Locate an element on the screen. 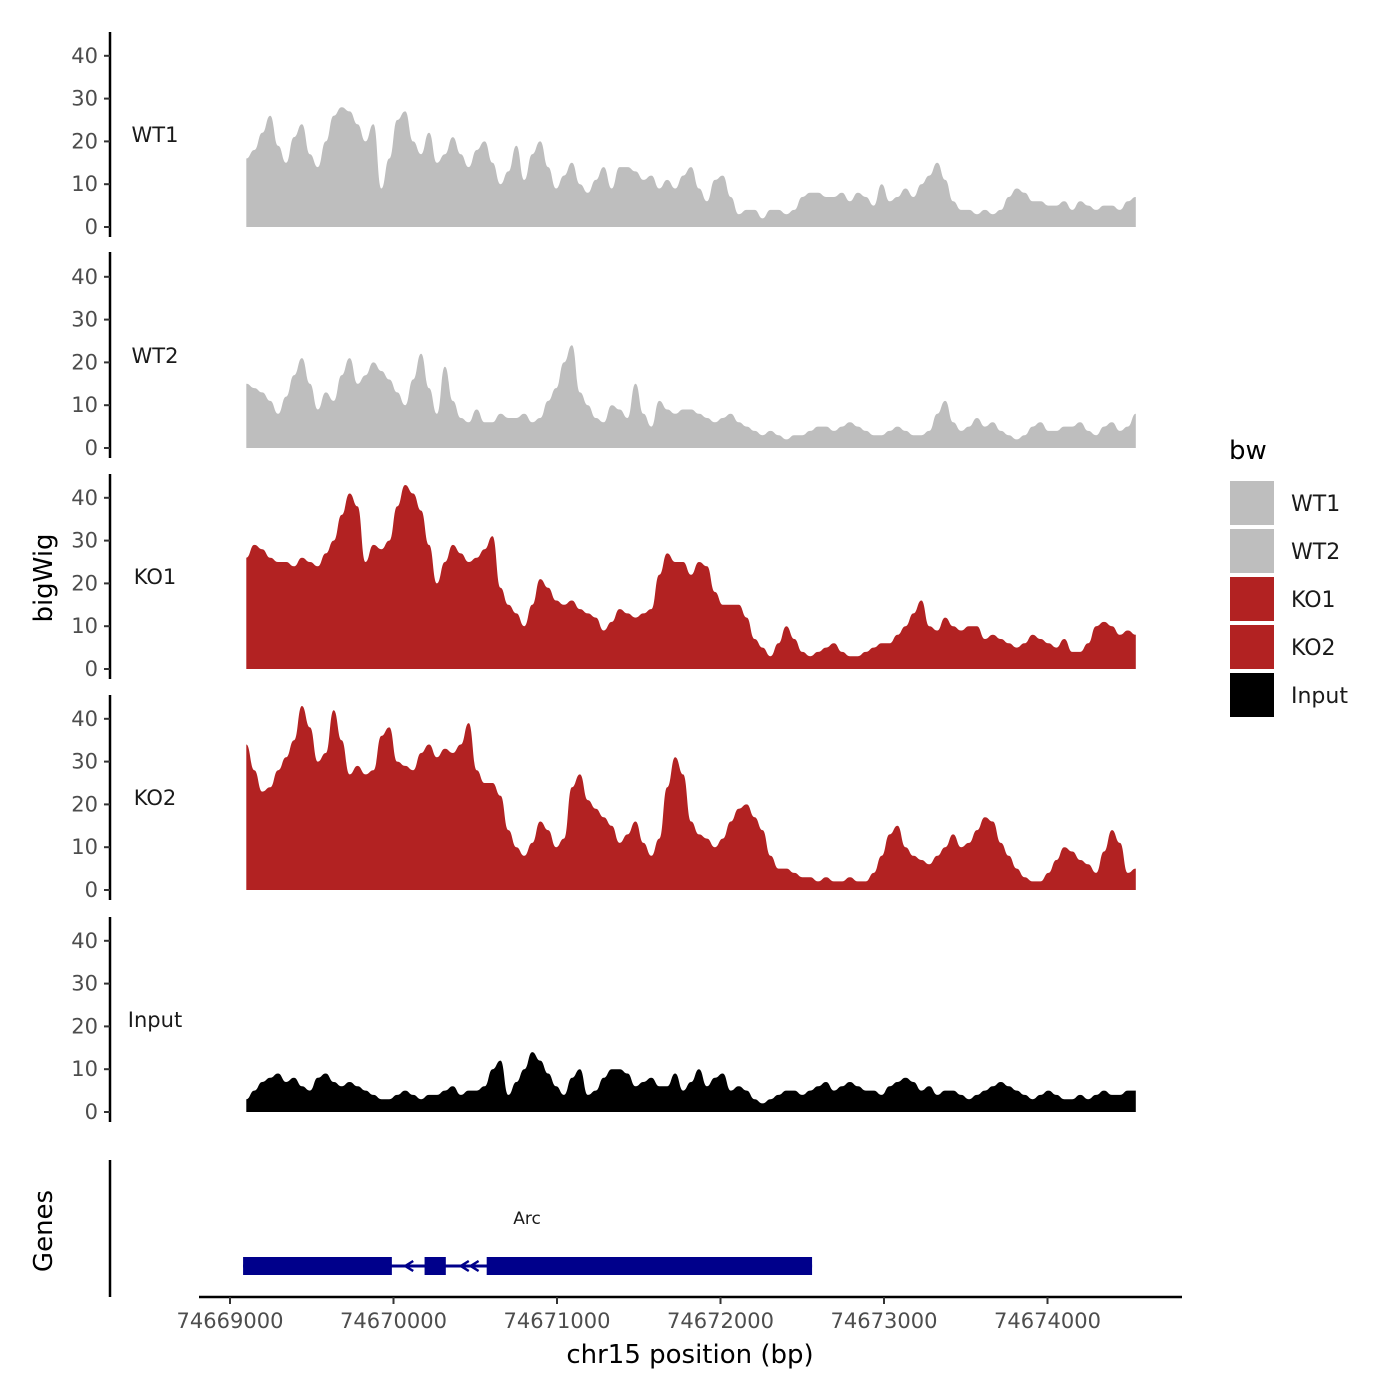 Image resolution: width=1400 pixels, height=1400 pixels. track-label: WT2 is located at coordinates (155, 356).